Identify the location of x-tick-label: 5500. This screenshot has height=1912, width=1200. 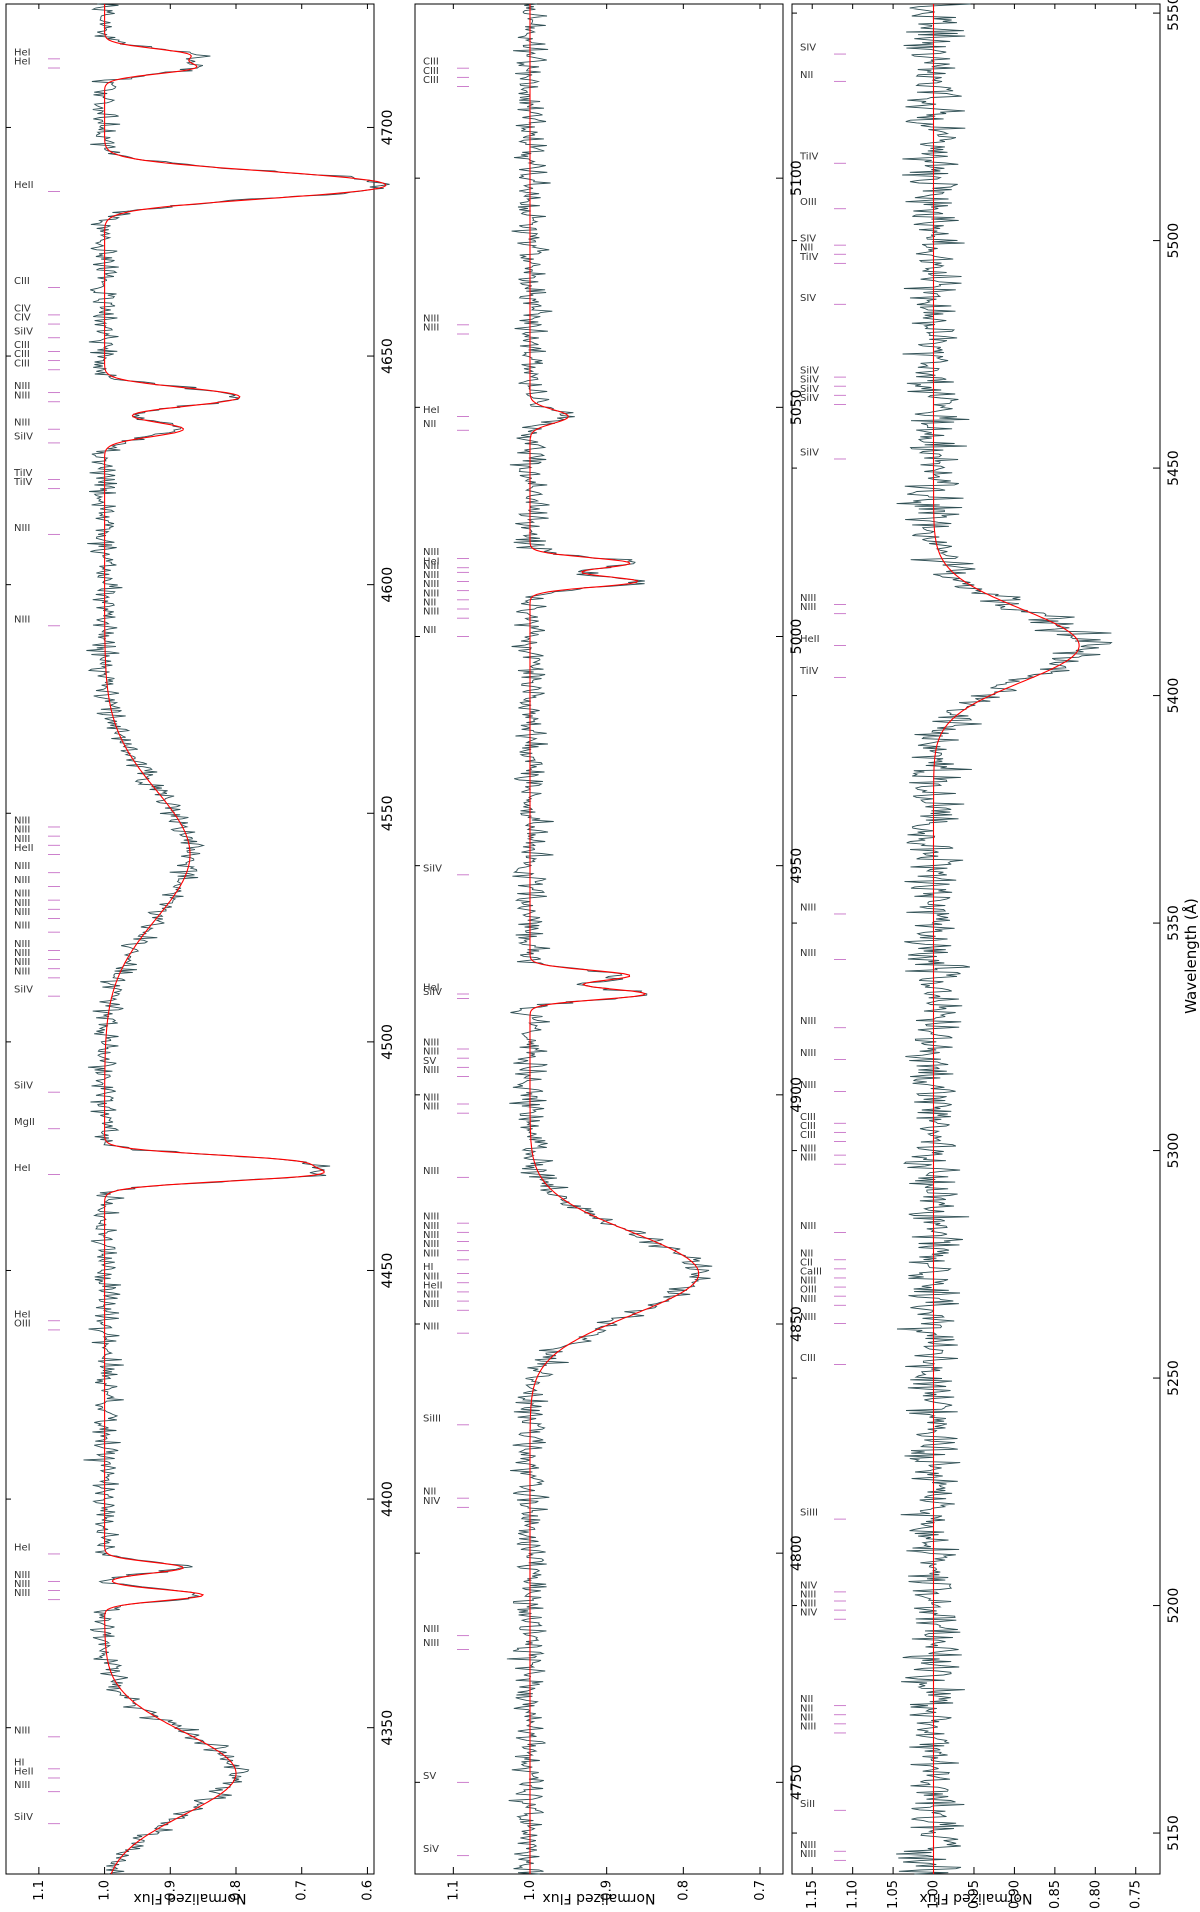
(1174, 241).